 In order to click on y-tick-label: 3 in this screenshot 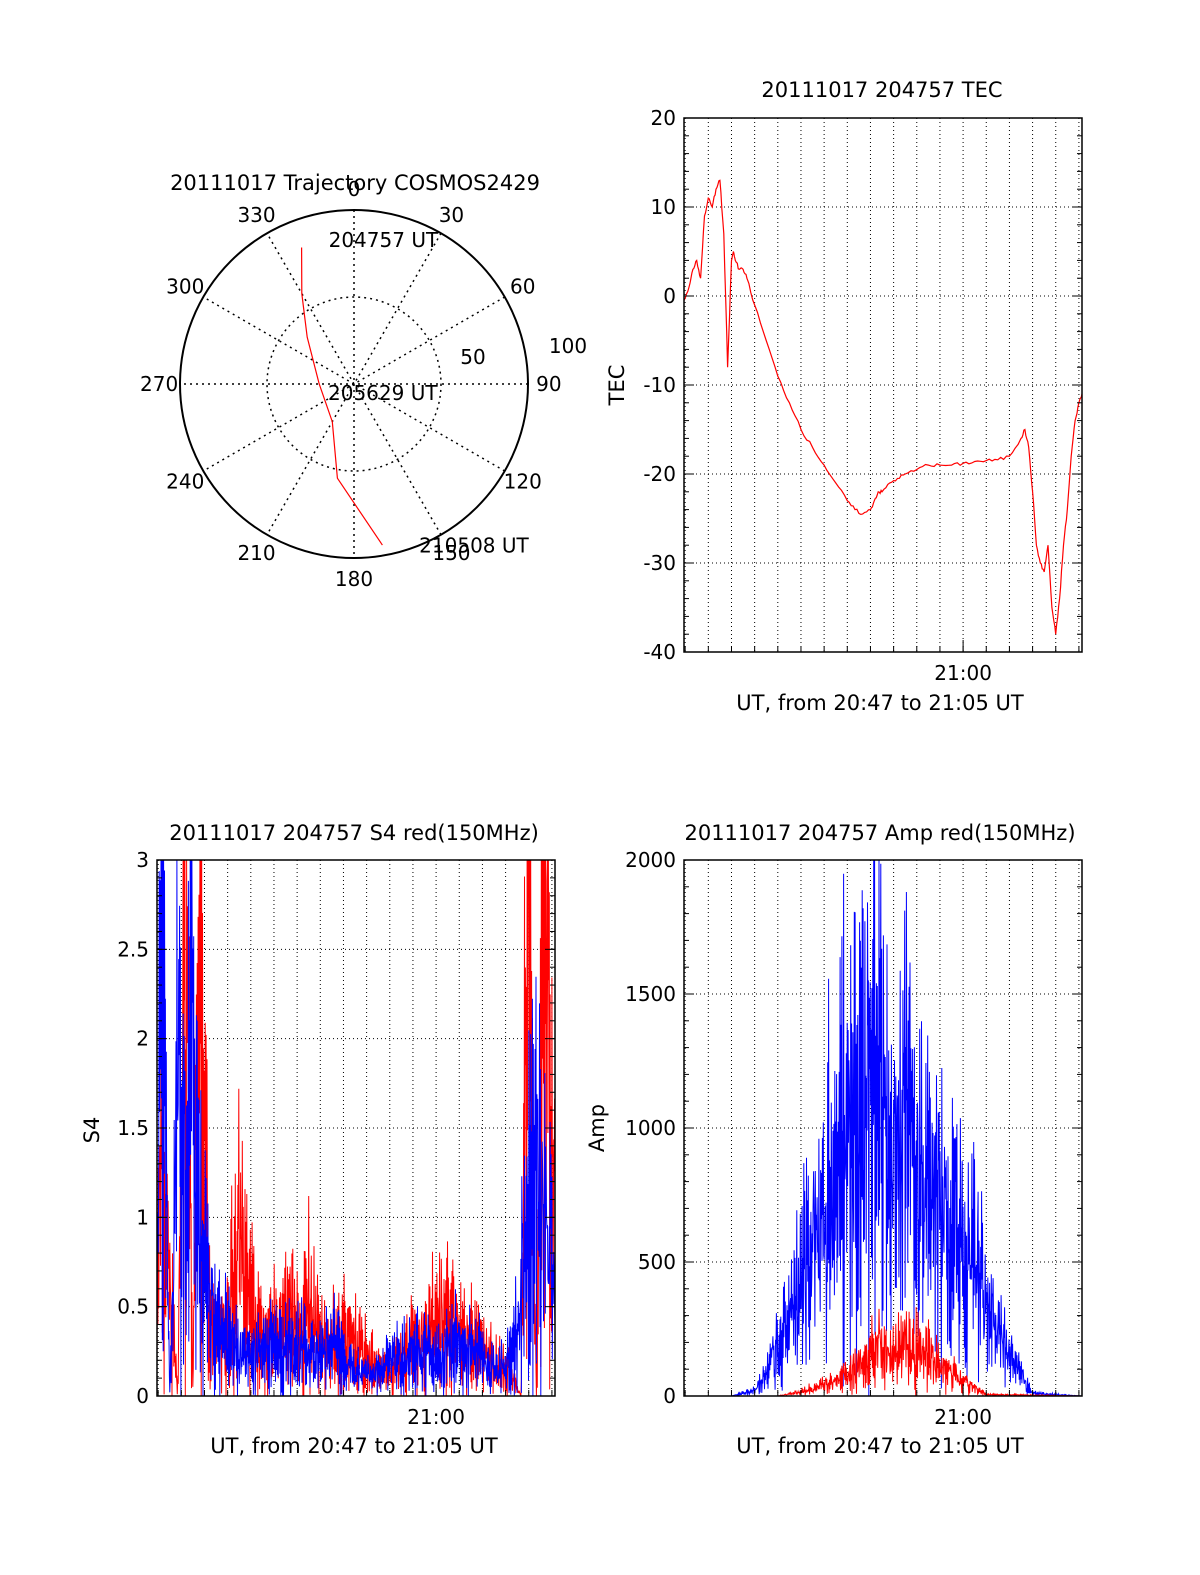, I will do `click(142, 860)`.